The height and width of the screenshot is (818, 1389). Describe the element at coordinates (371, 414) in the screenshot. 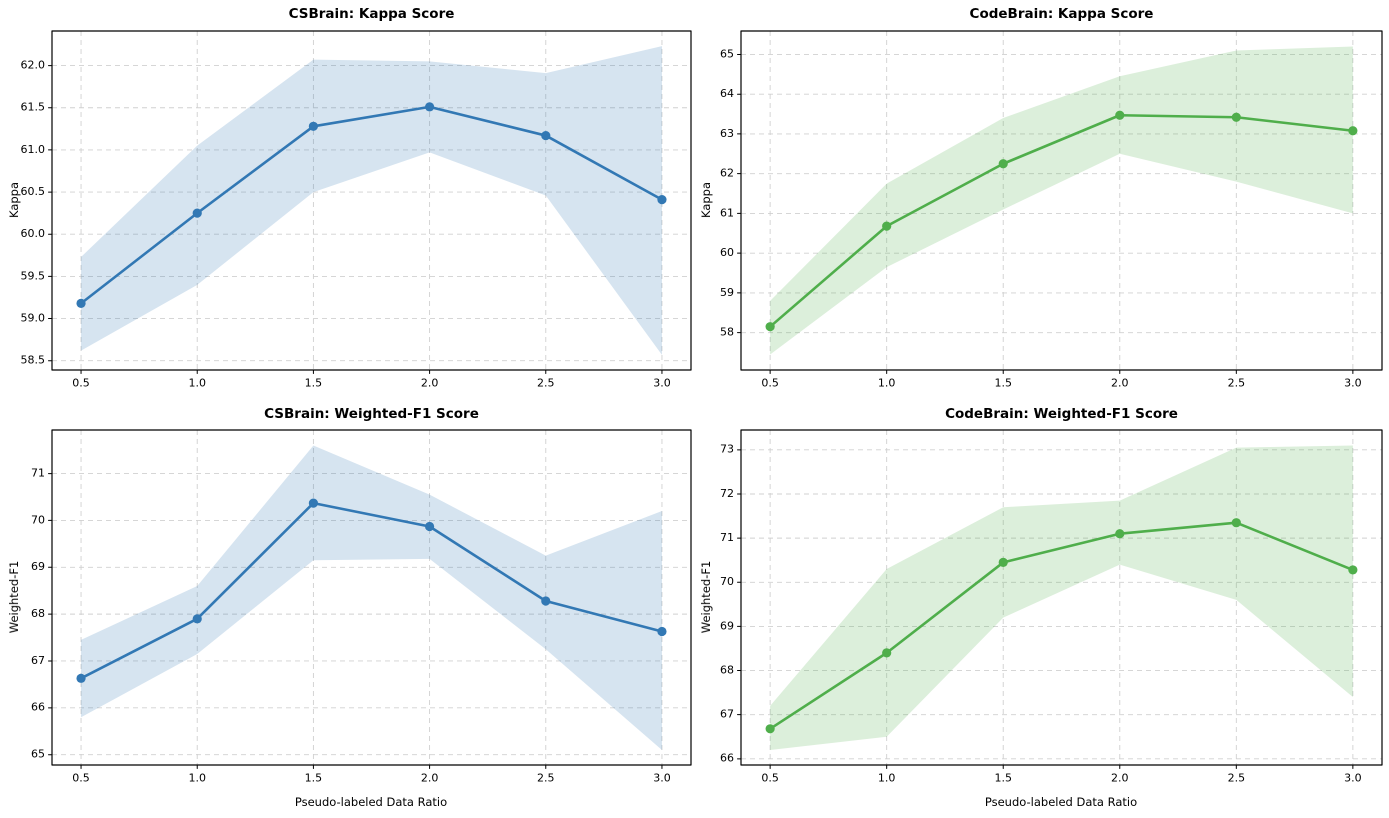

I see `chart-title-csbrain-weightedf1: CSBrain: Weighted-F1 Score` at that location.